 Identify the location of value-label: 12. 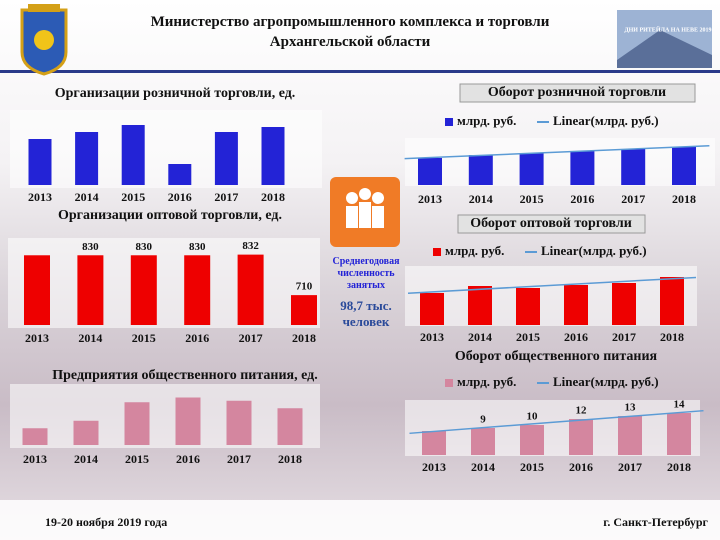
(582, 411).